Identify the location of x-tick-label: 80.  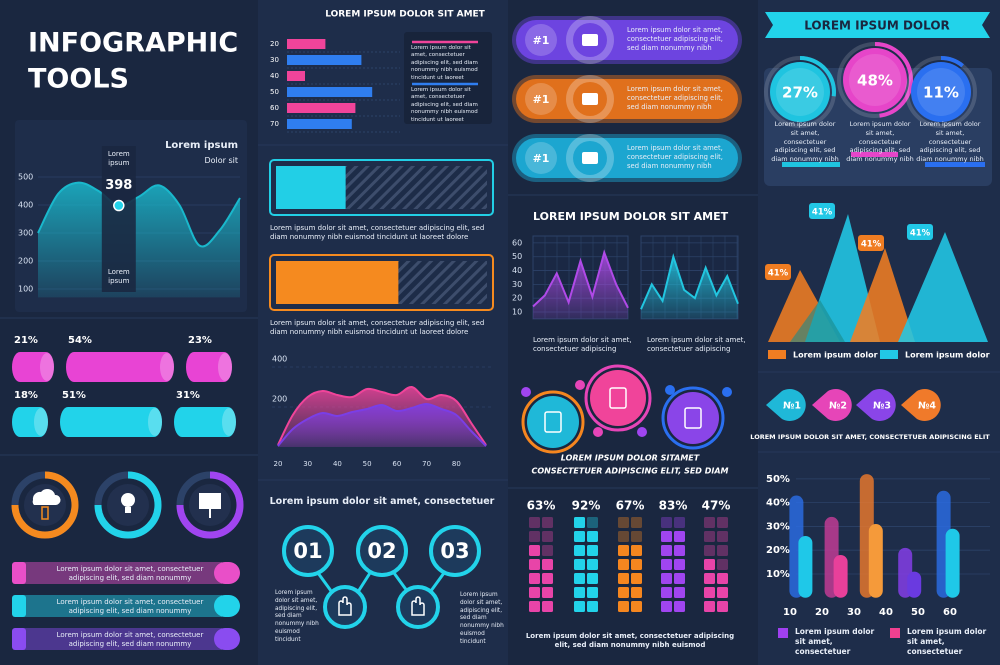
(456, 464).